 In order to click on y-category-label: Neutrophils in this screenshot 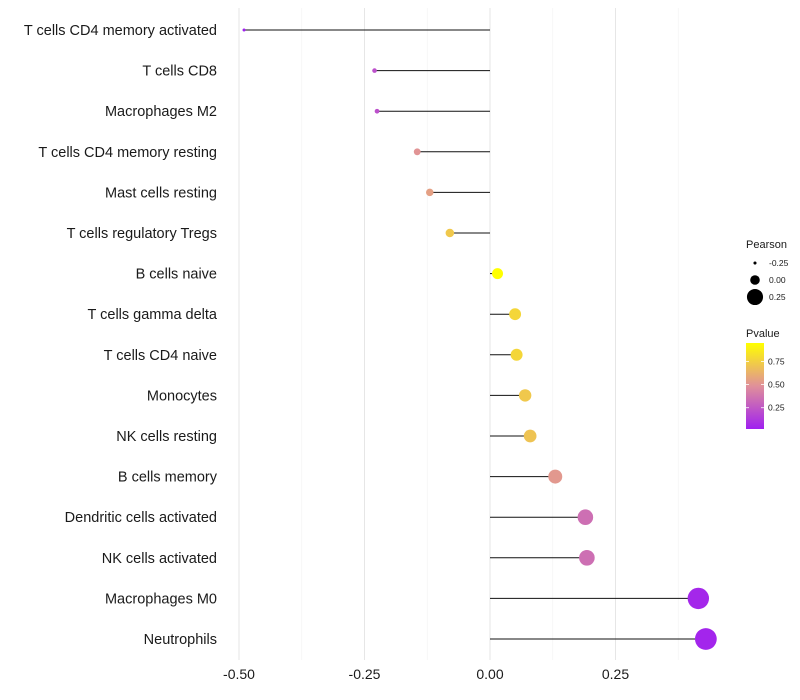, I will do `click(180, 640)`.